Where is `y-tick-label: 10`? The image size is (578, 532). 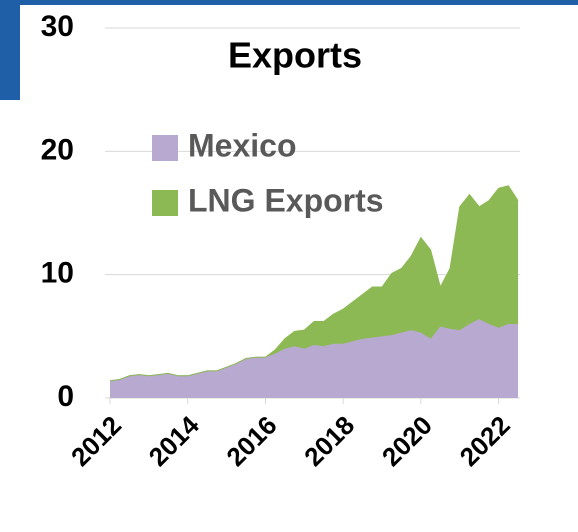 y-tick-label: 10 is located at coordinates (57, 273).